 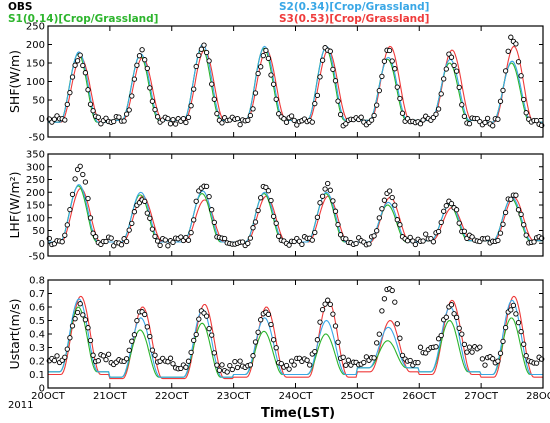 I want to click on y-tick-label: 300, so click(x=35, y=167).